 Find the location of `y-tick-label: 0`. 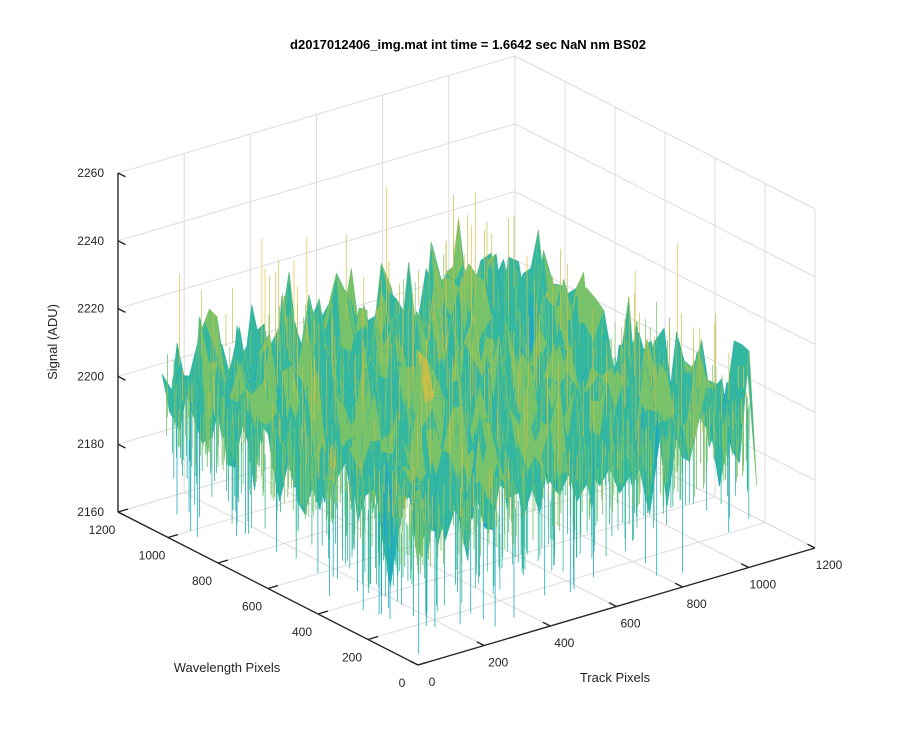

y-tick-label: 0 is located at coordinates (402, 683).